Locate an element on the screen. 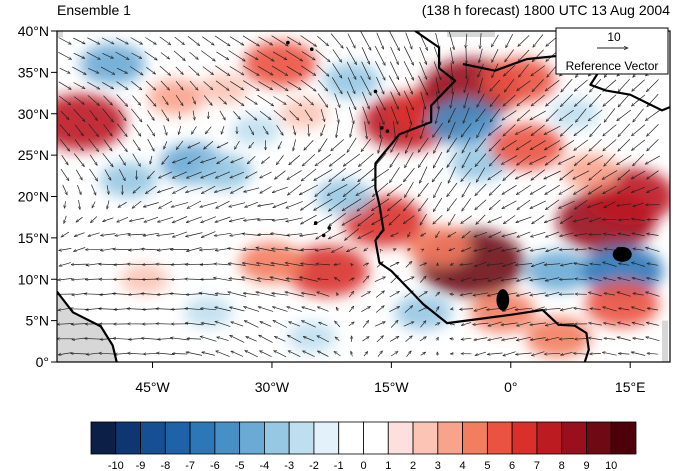 The image size is (673, 471). lat-tick-label: 30°N is located at coordinates (33, 114).